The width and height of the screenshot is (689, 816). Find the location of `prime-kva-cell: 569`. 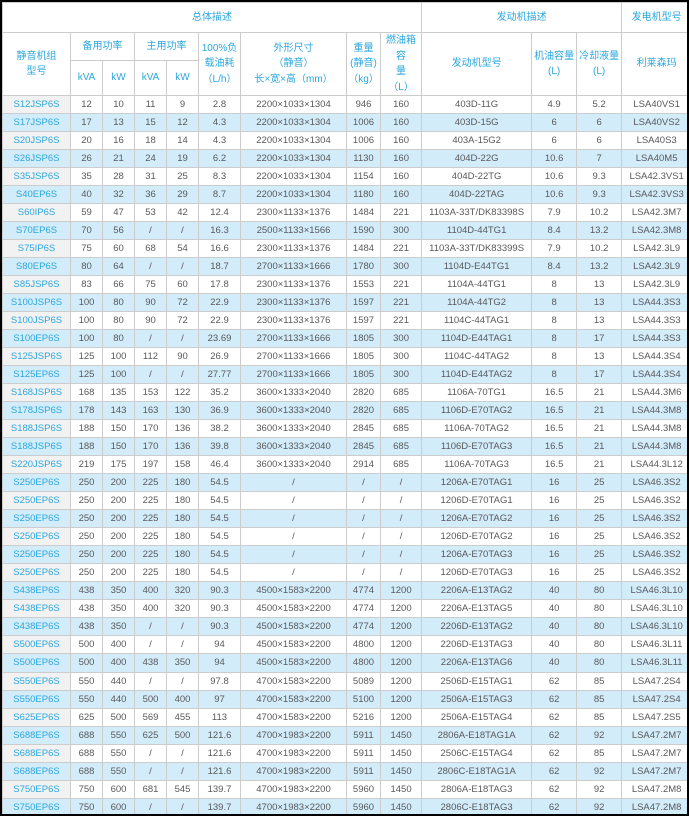

prime-kva-cell: 569 is located at coordinates (150, 717).